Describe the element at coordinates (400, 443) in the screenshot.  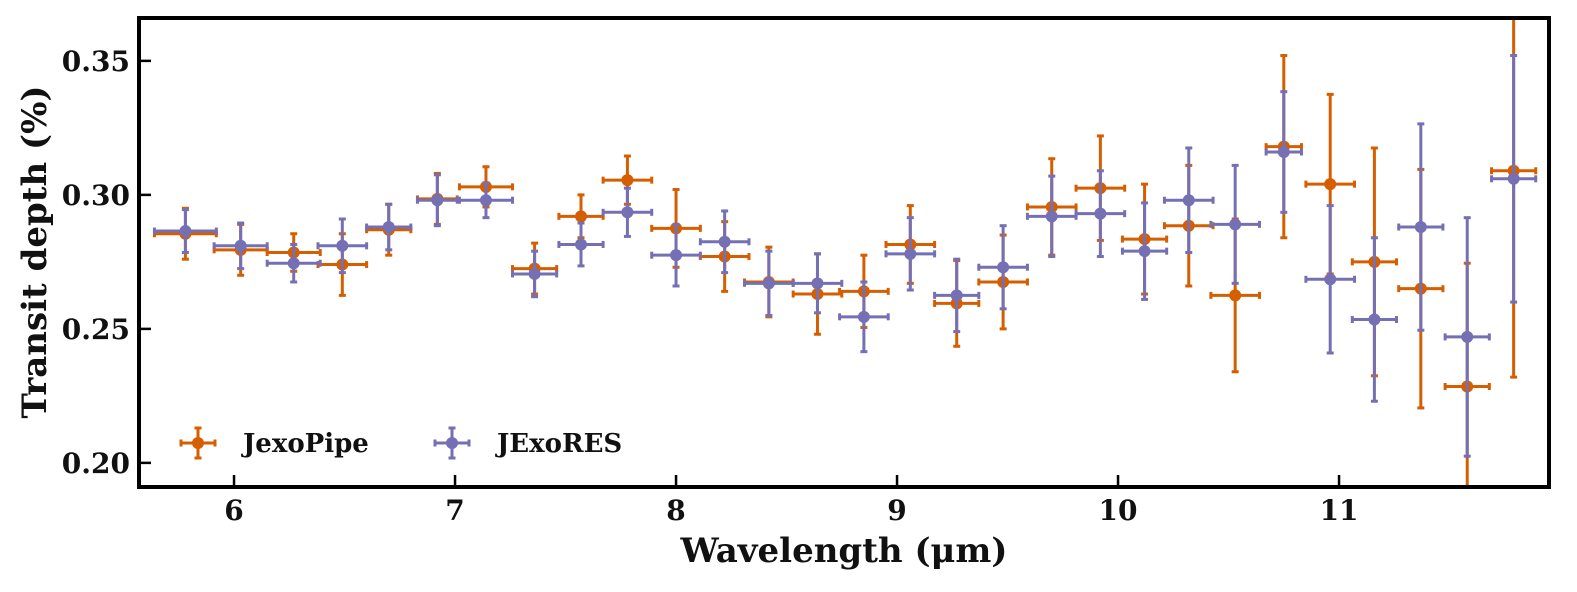
I see `legend: JexoPipe JExoRES` at that location.